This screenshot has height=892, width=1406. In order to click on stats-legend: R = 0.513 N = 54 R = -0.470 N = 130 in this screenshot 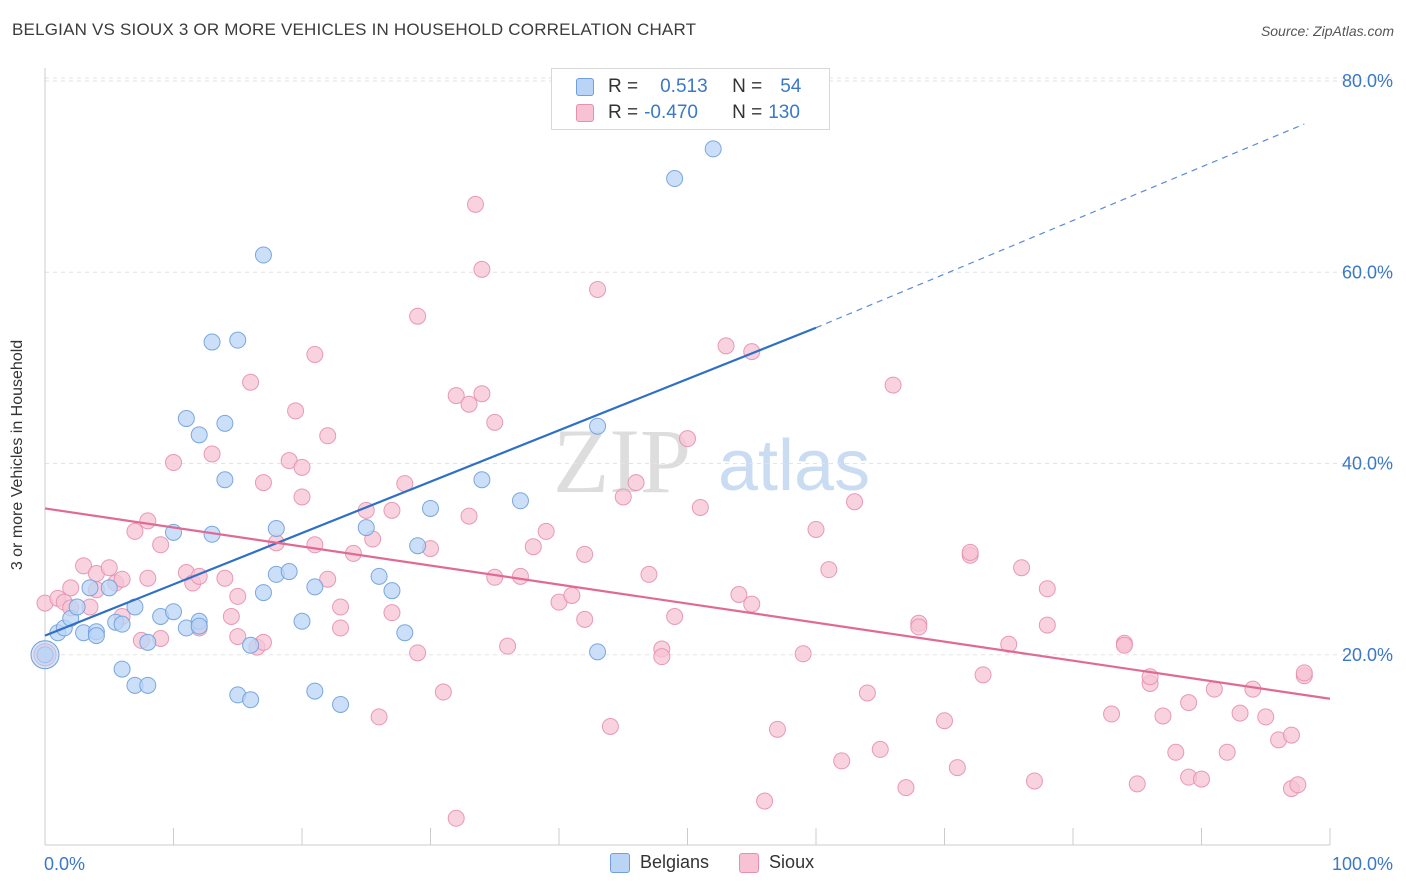, I will do `click(690, 99)`.